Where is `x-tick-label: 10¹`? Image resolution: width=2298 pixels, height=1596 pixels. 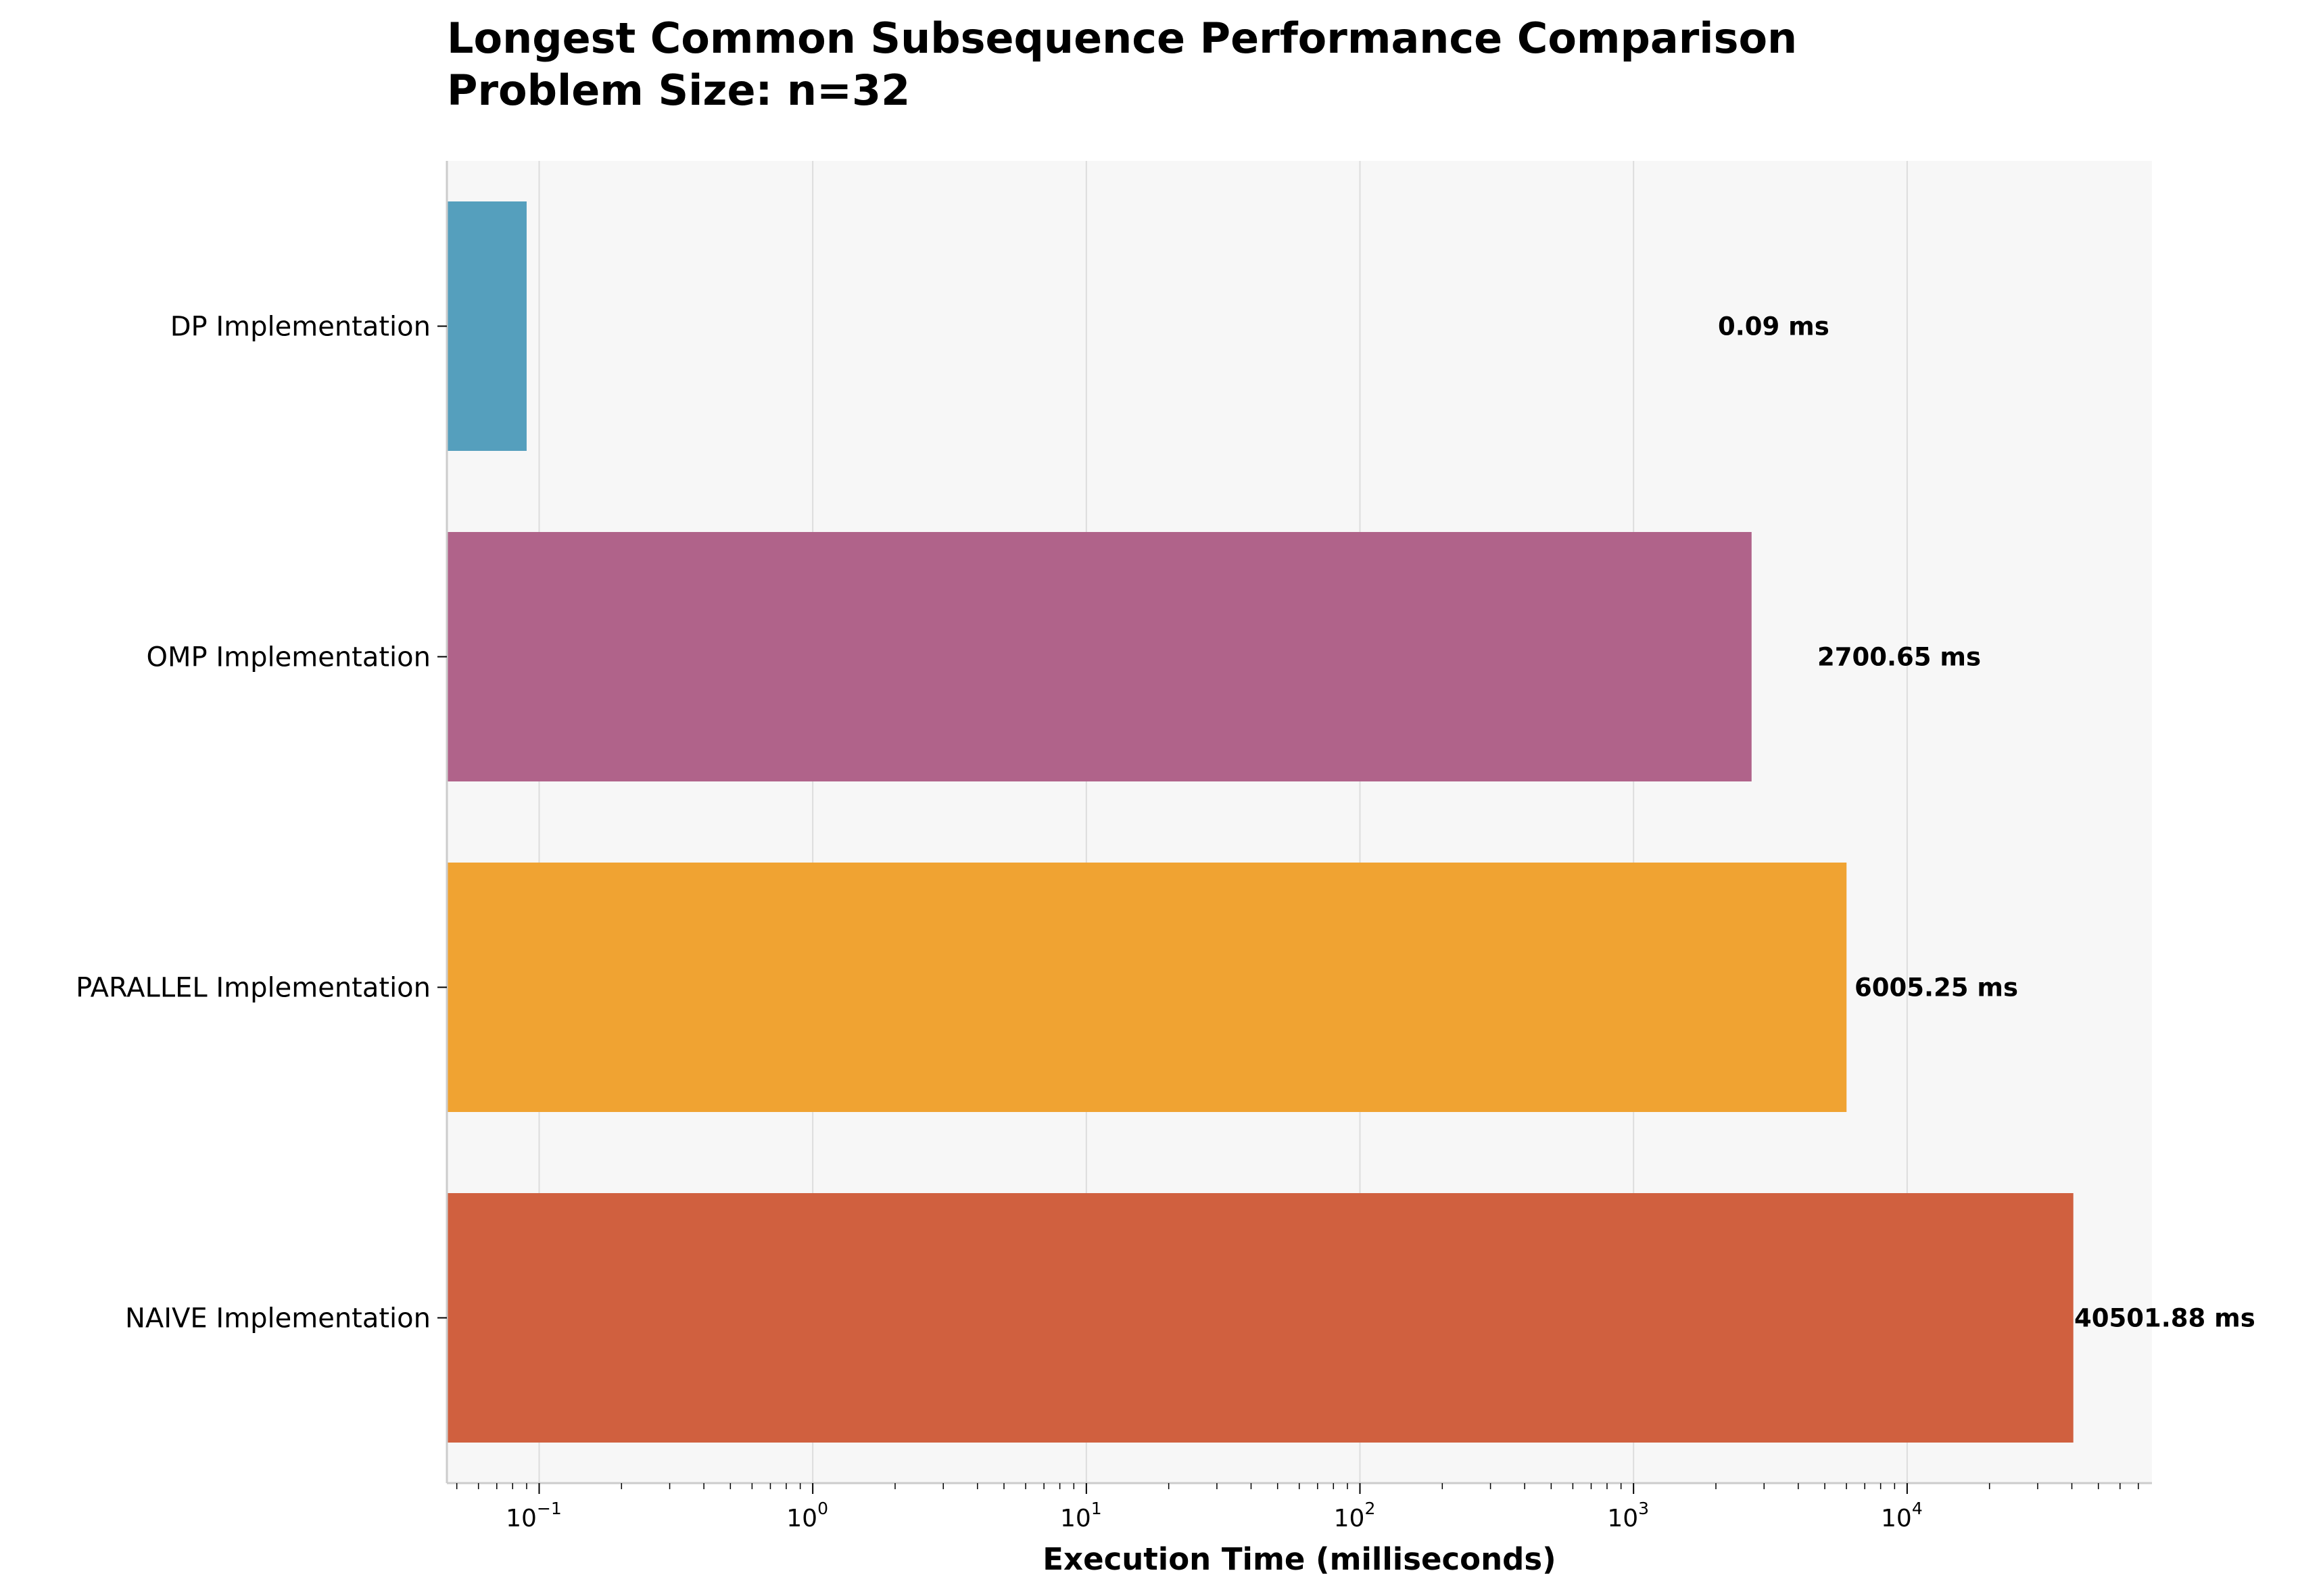 x-tick-label: 10¹ is located at coordinates (1081, 1515).